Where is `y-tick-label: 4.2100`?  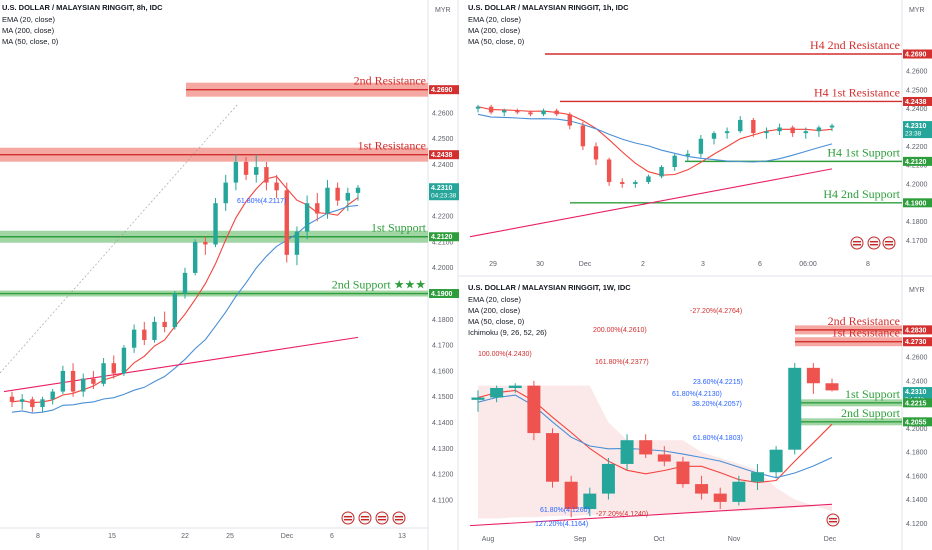
y-tick-label: 4.2100 is located at coordinates (443, 242).